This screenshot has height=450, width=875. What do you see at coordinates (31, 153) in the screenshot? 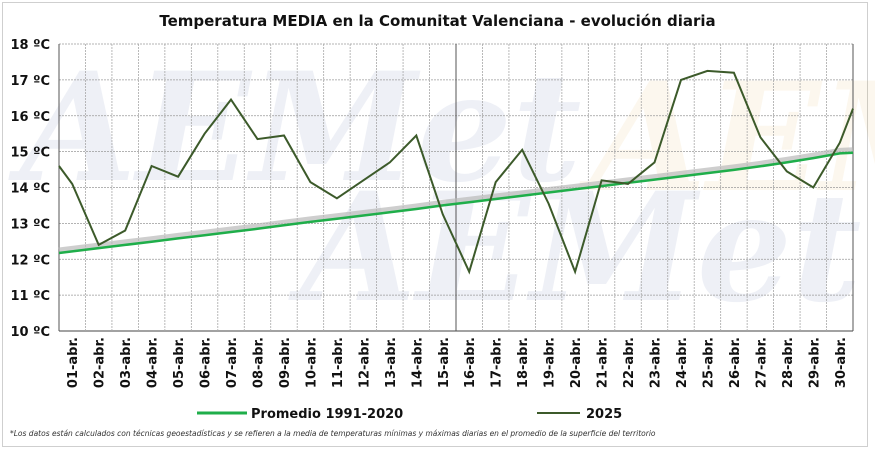
I see `y-tick-label: 15 ºC` at bounding box center [31, 153].